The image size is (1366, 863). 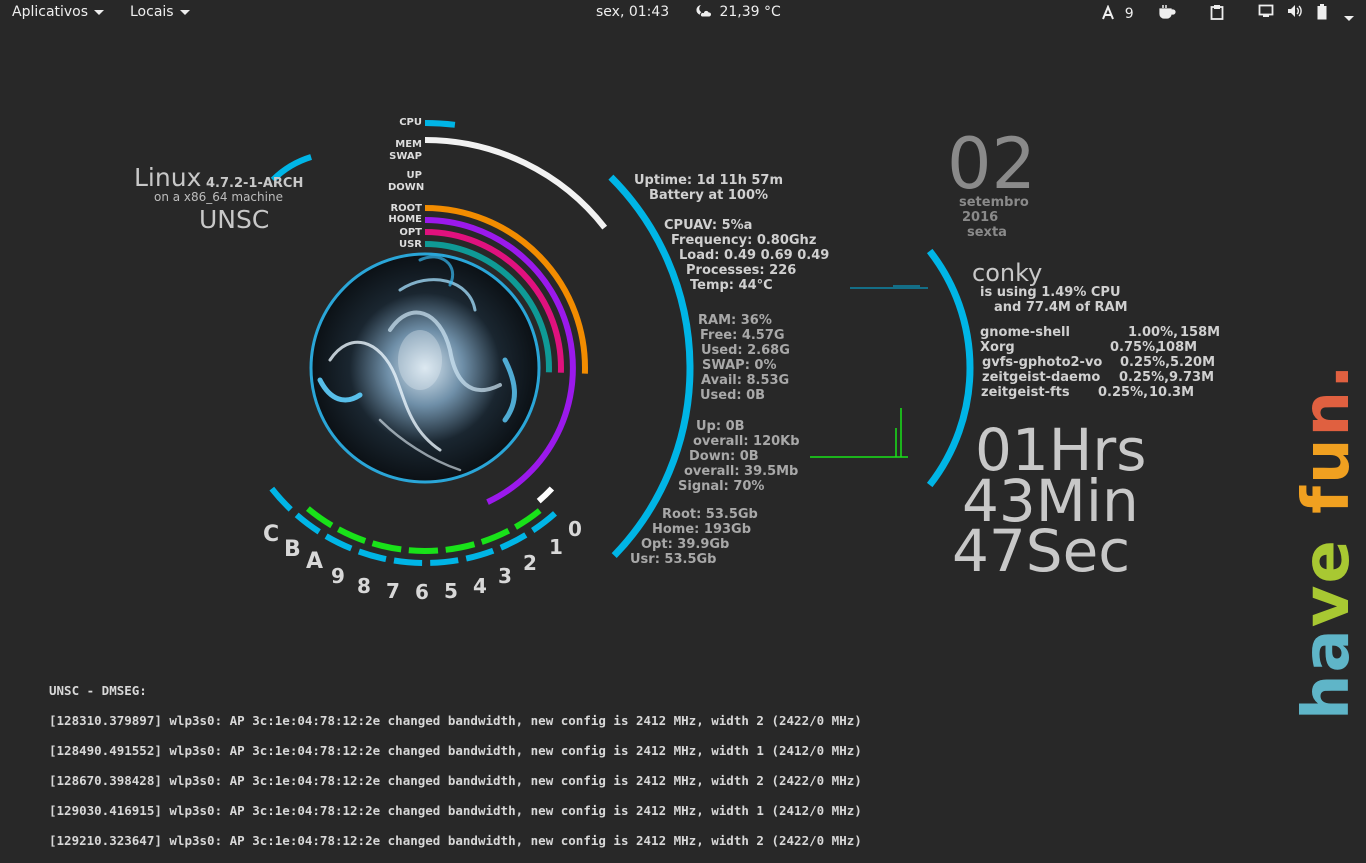 I want to click on ring-label-swap: SWAP, so click(x=405, y=156).